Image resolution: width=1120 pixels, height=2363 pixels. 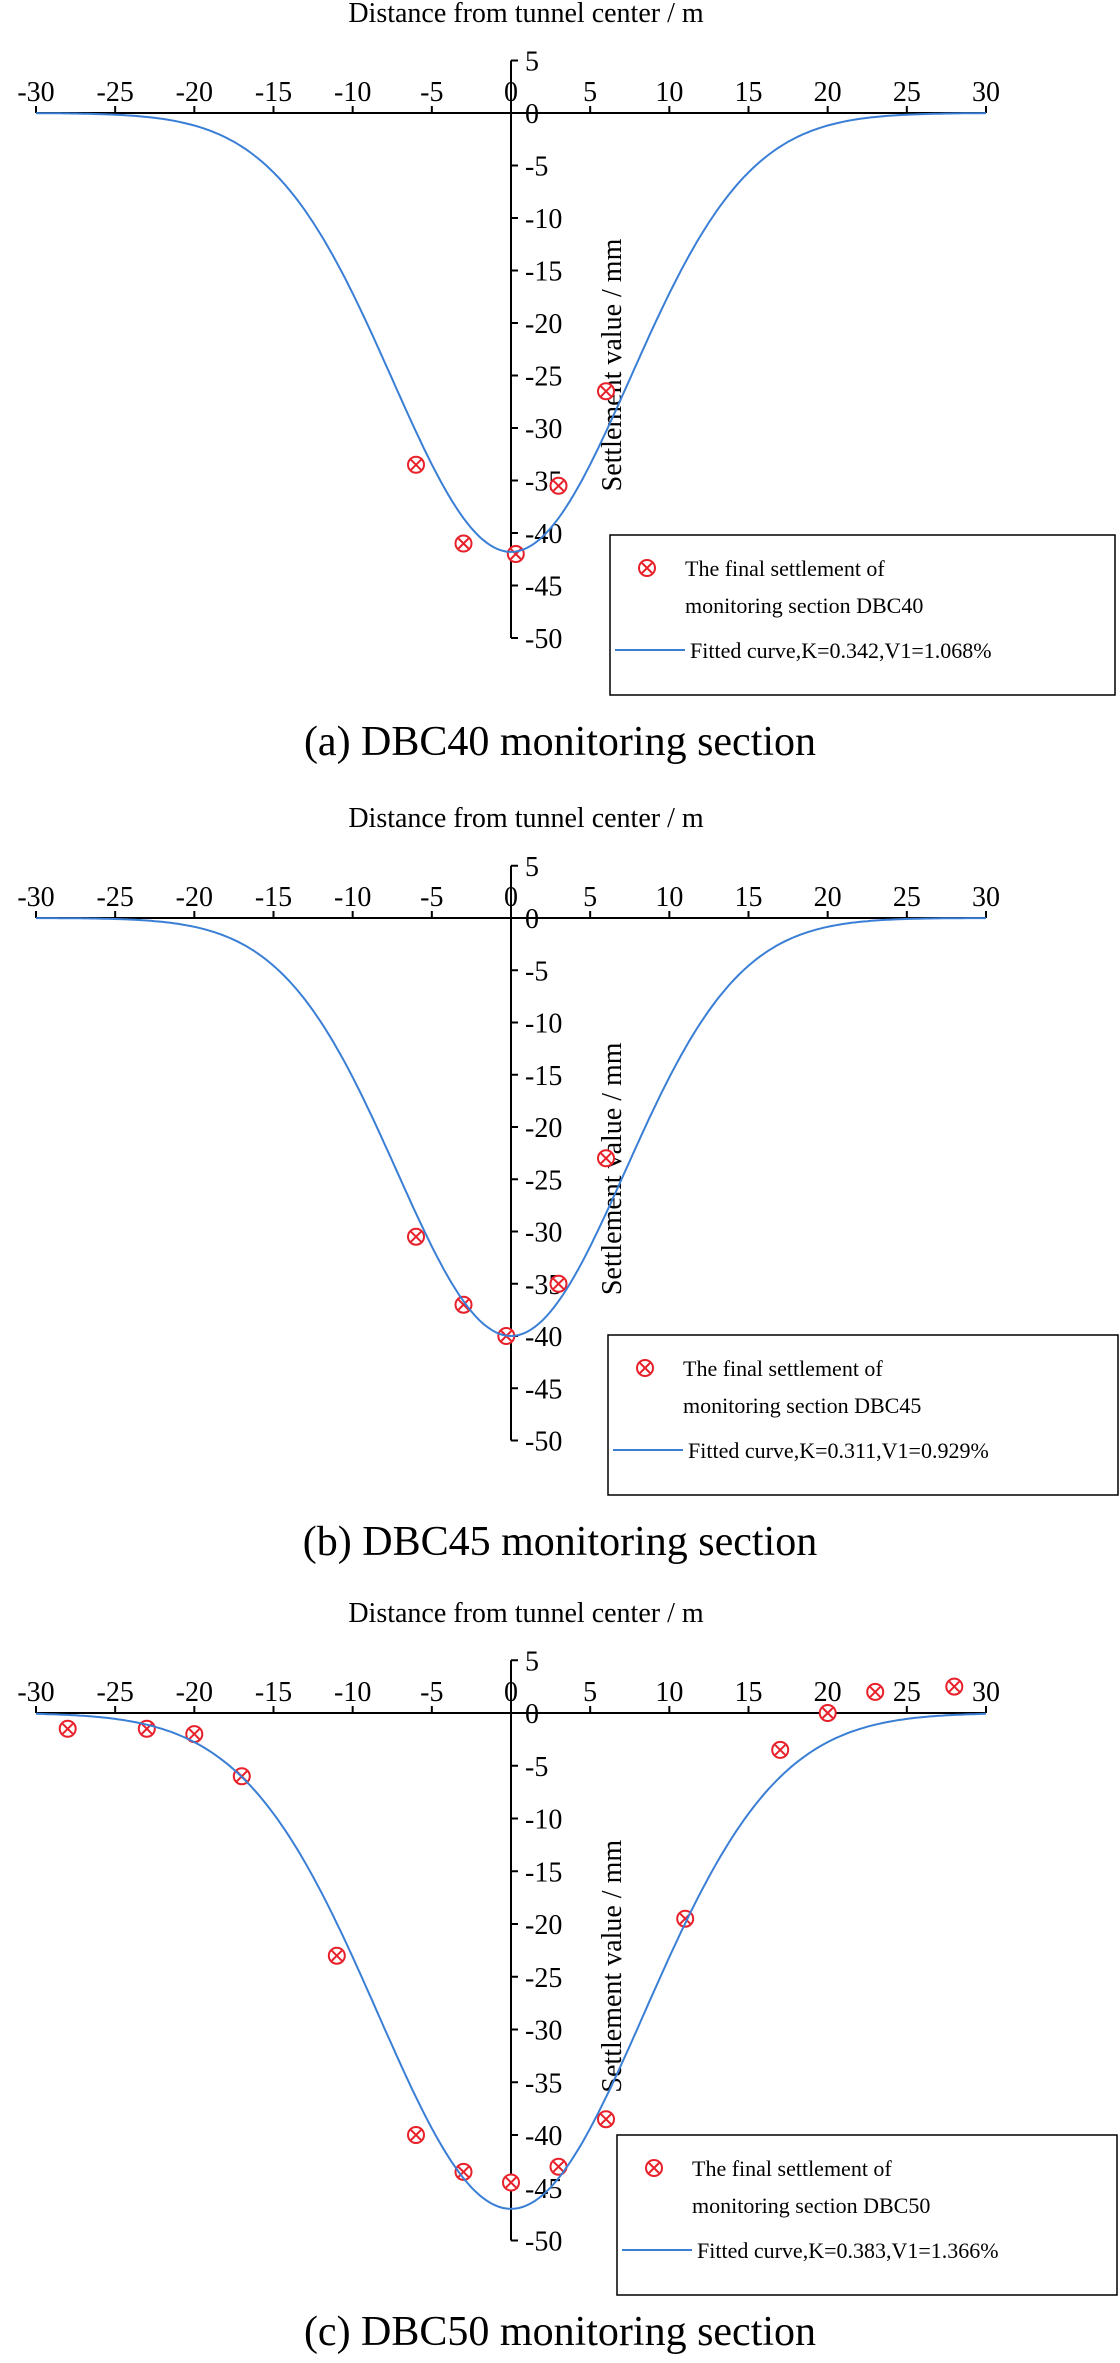 What do you see at coordinates (841, 650) in the screenshot?
I see `legend-curve-label: Fitted curve,K=0.342,V1=1.068%` at bounding box center [841, 650].